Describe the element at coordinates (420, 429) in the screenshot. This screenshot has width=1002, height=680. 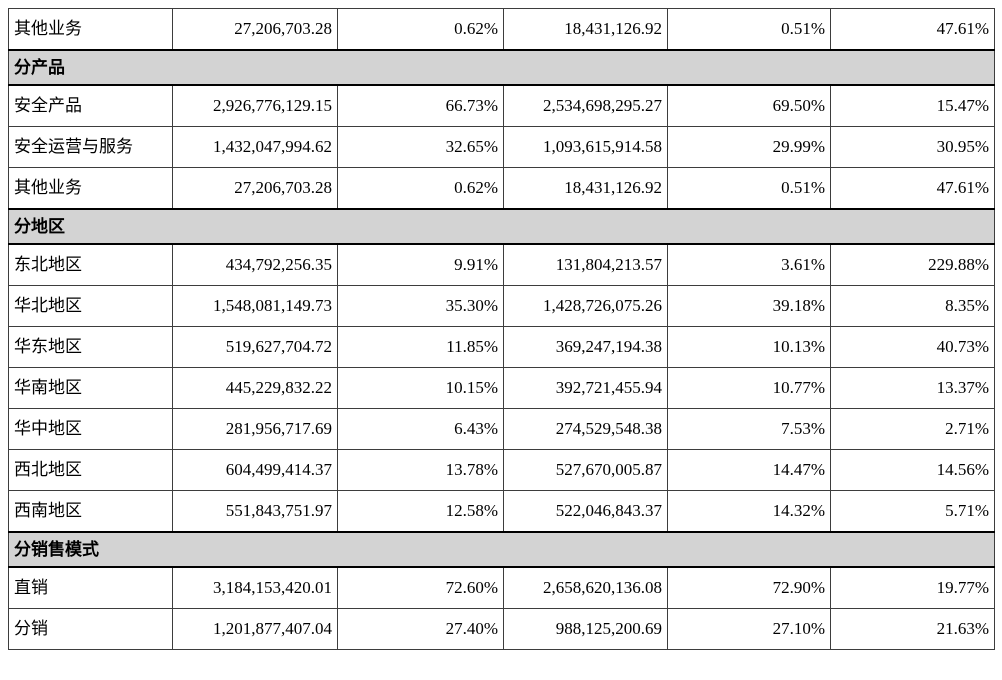
I see `pct-current-cell: 6.43%` at that location.